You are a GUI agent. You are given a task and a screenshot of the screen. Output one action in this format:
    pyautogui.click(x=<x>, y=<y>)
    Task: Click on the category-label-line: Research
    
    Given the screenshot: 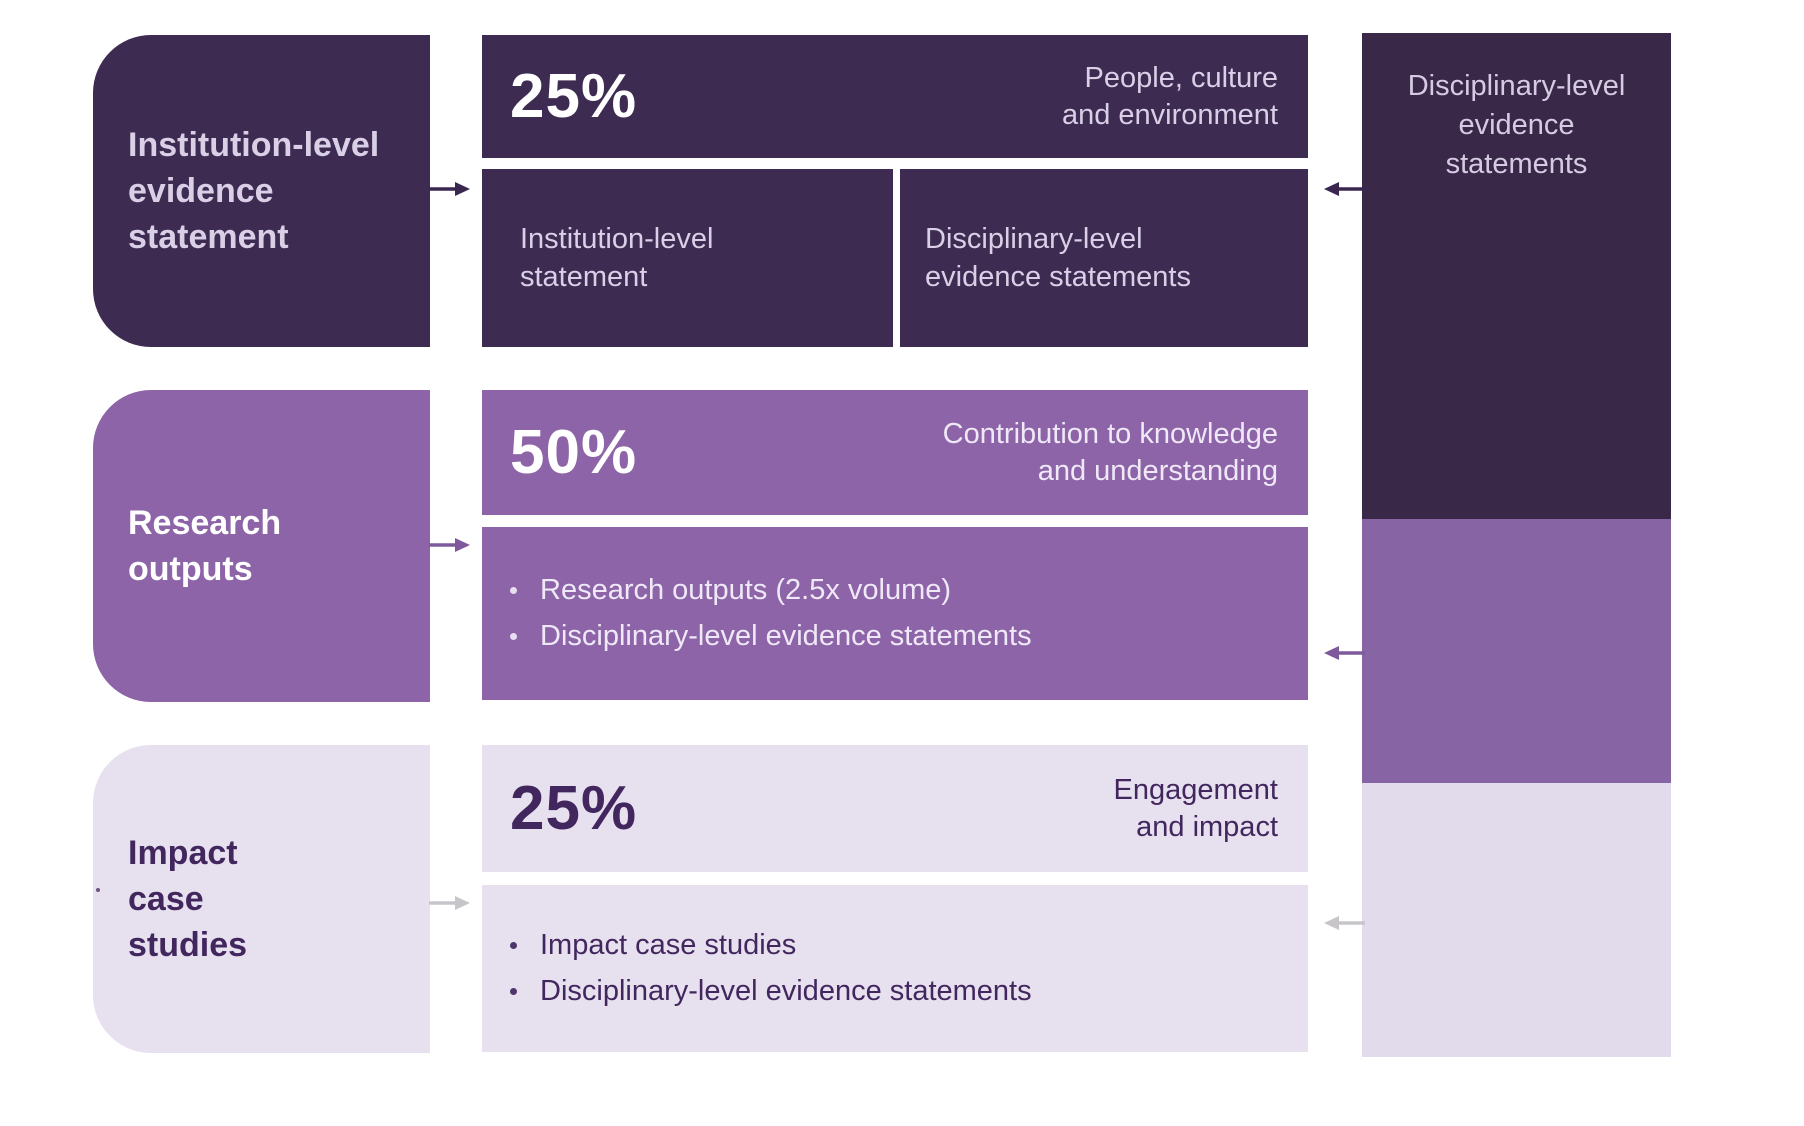 What is the action you would take?
    pyautogui.click(x=205, y=523)
    